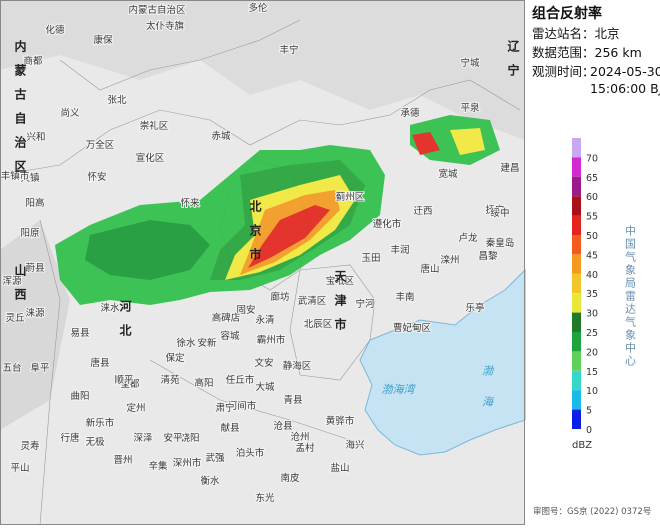  Describe the element at coordinates (230, 336) in the screenshot. I see `place-label: 容城` at that location.